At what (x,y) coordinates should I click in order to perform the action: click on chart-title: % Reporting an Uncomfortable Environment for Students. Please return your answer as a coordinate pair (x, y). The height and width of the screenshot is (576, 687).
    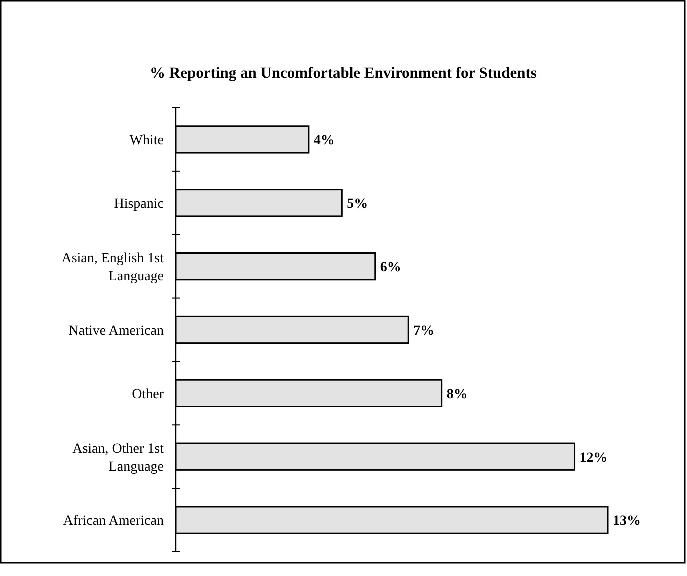
    Looking at the image, I should click on (343, 73).